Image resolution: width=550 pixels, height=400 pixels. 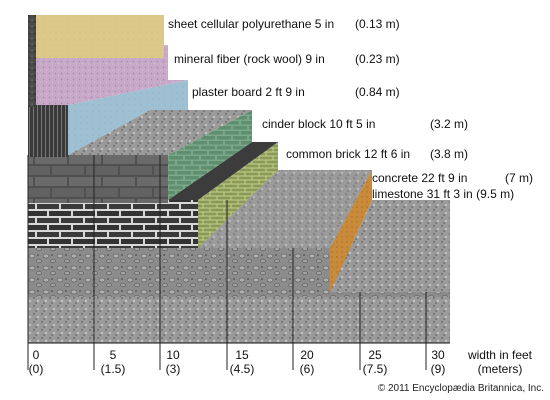 I want to click on axis-title: width in feet (meters), so click(x=500, y=362).